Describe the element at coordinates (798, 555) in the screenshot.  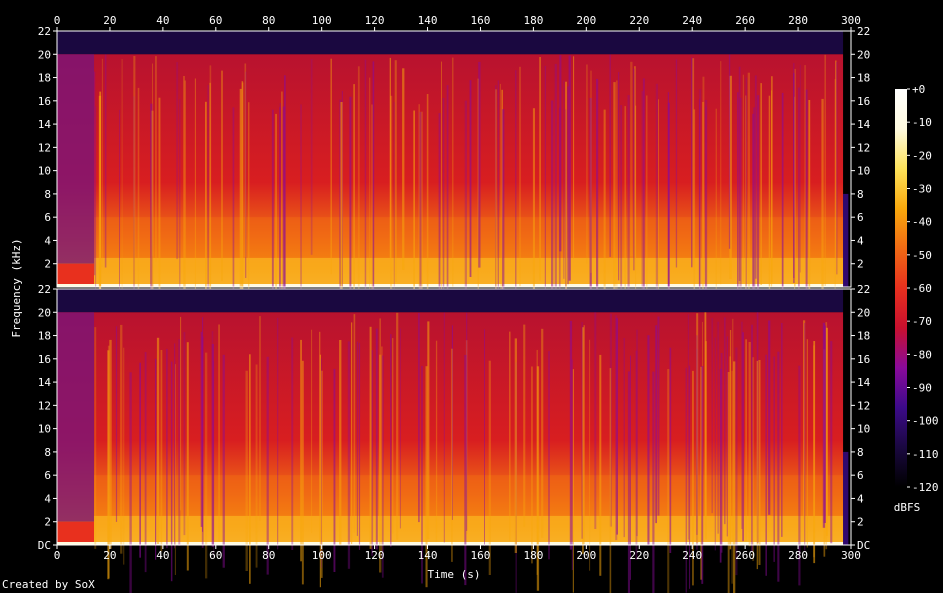
I see `x-tick-label-bottom: 280` at that location.